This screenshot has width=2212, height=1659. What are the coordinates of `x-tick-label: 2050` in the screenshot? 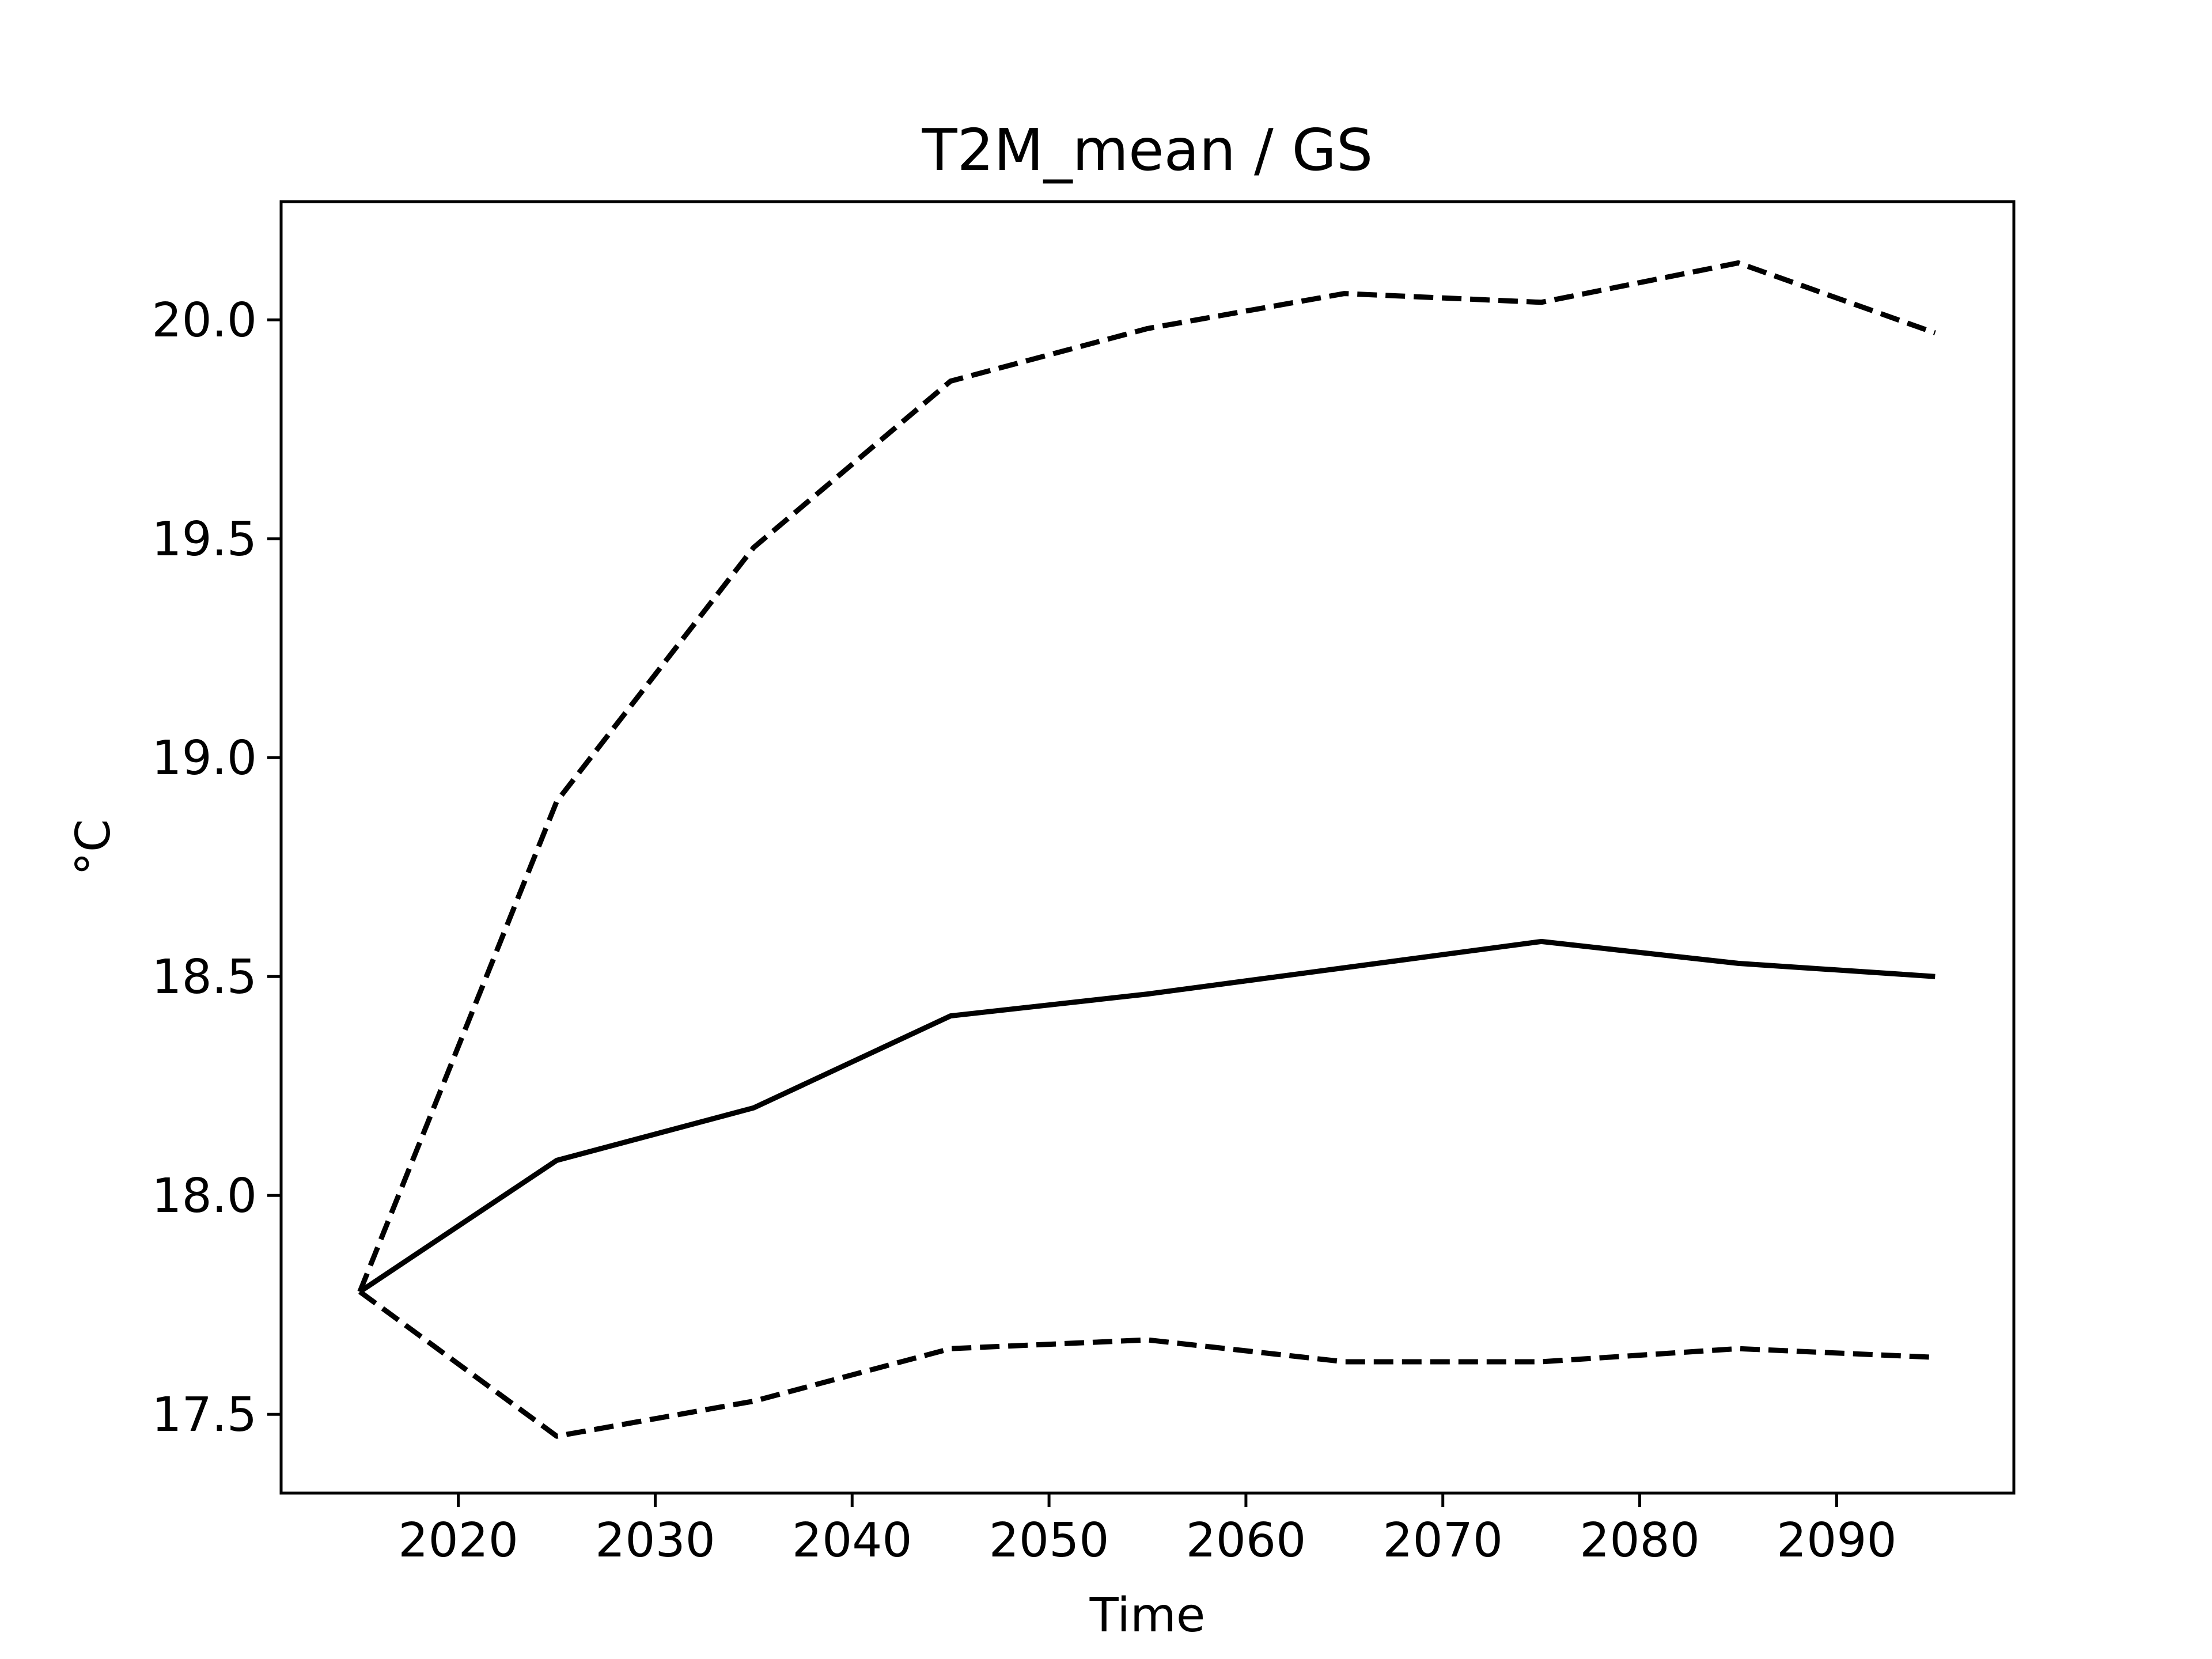 It's located at (1049, 1540).